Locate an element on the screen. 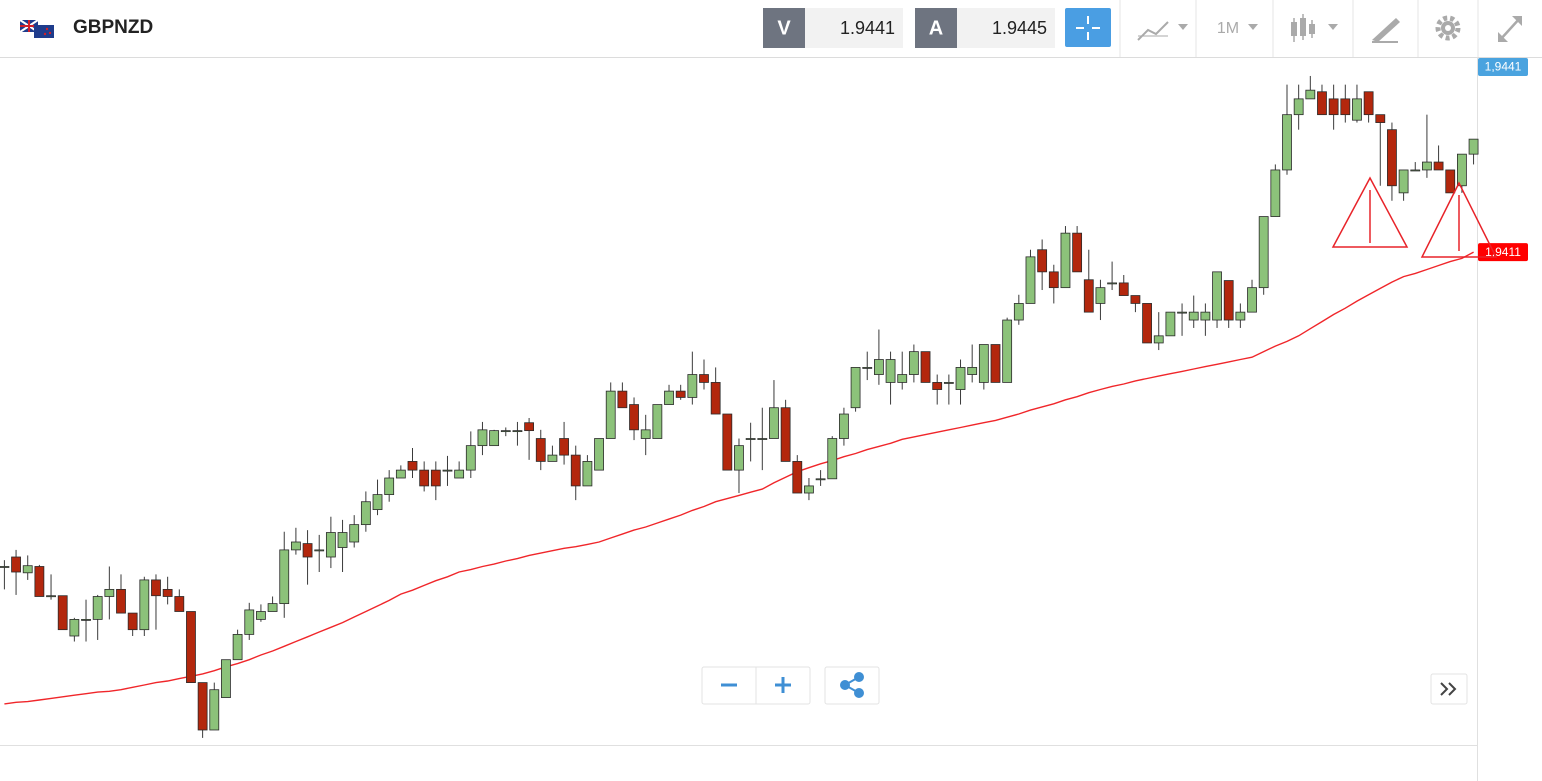 The height and width of the screenshot is (781, 1542). chart-type-button is located at coordinates (1314, 28).